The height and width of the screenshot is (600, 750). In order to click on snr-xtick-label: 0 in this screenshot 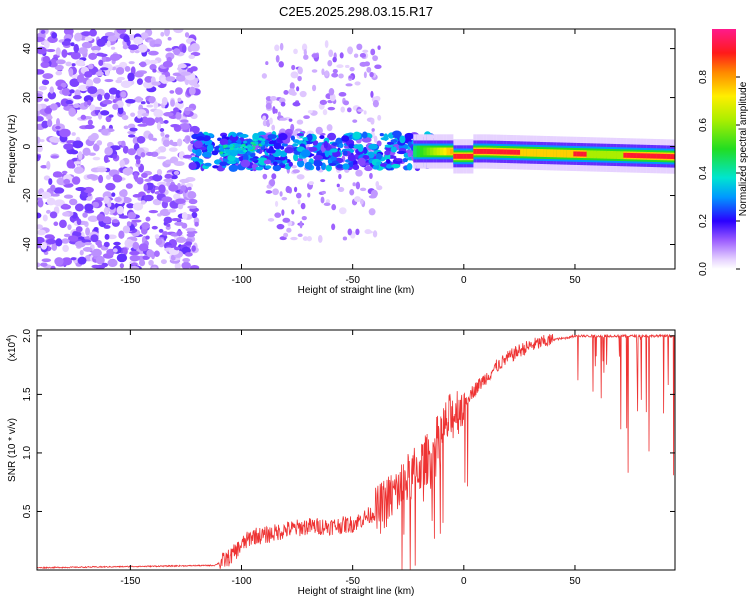, I will do `click(464, 581)`.